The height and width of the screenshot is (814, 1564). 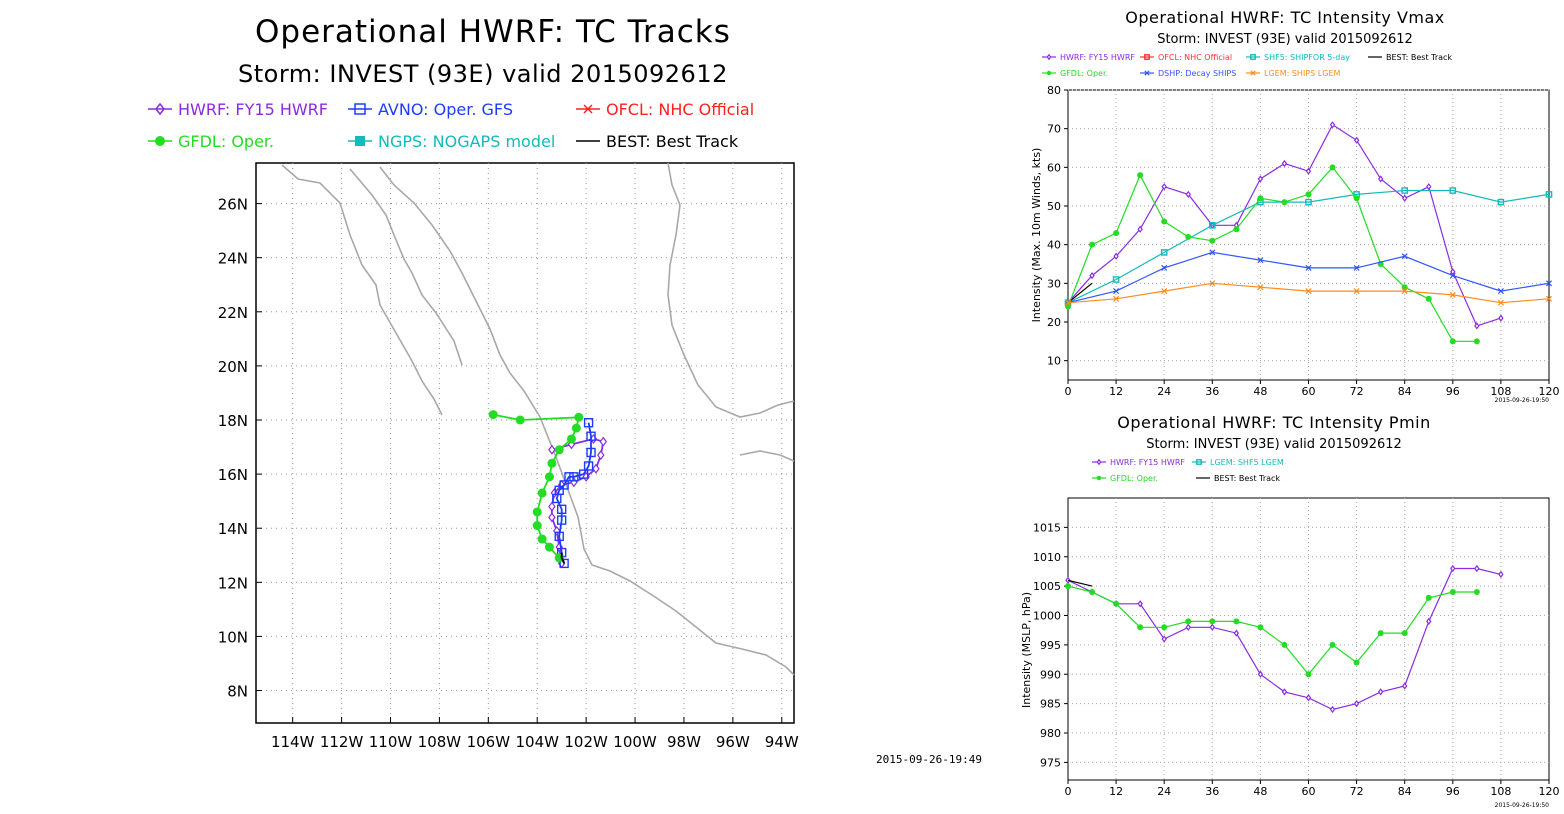 I want to click on vmax-x-tick-label: 120, so click(x=1549, y=391).